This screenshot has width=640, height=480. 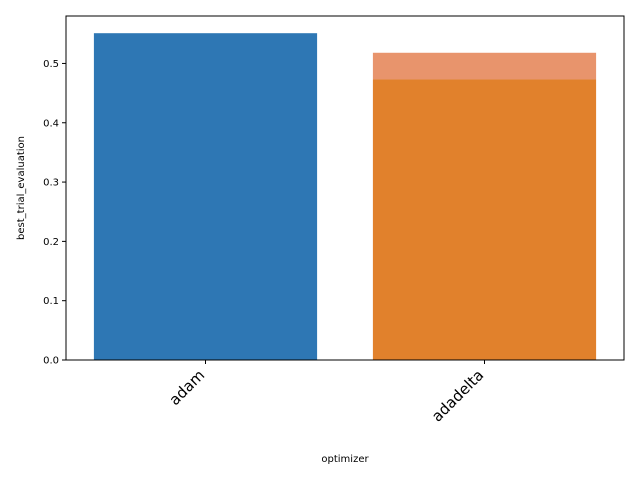 What do you see at coordinates (187, 387) in the screenshot?
I see `x-tick-label-adam: adam` at bounding box center [187, 387].